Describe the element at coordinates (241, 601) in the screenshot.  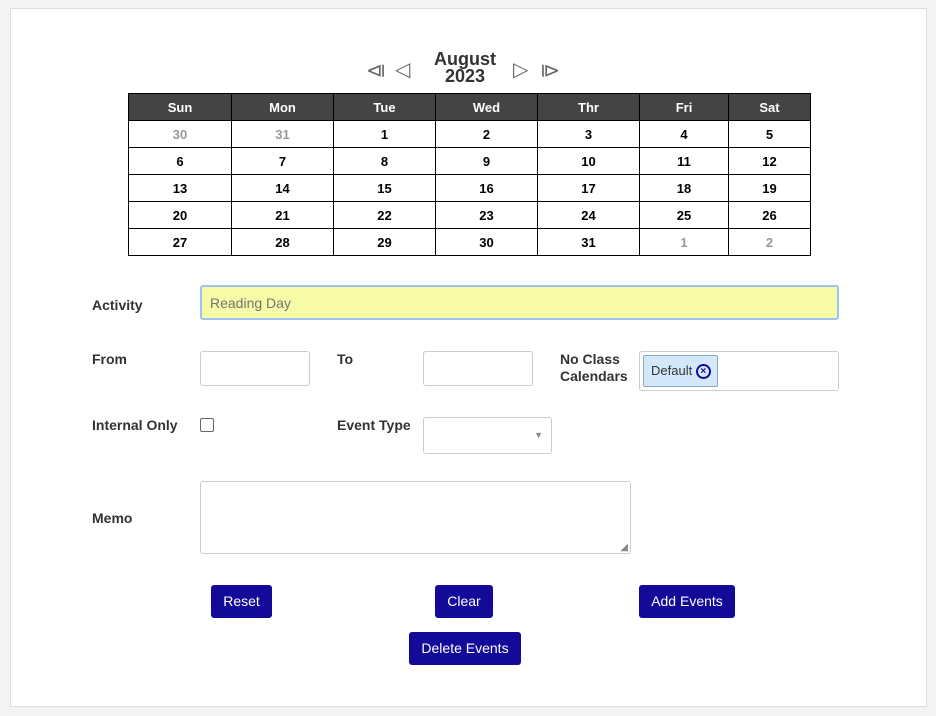
I see `reset-button: Reset` at that location.